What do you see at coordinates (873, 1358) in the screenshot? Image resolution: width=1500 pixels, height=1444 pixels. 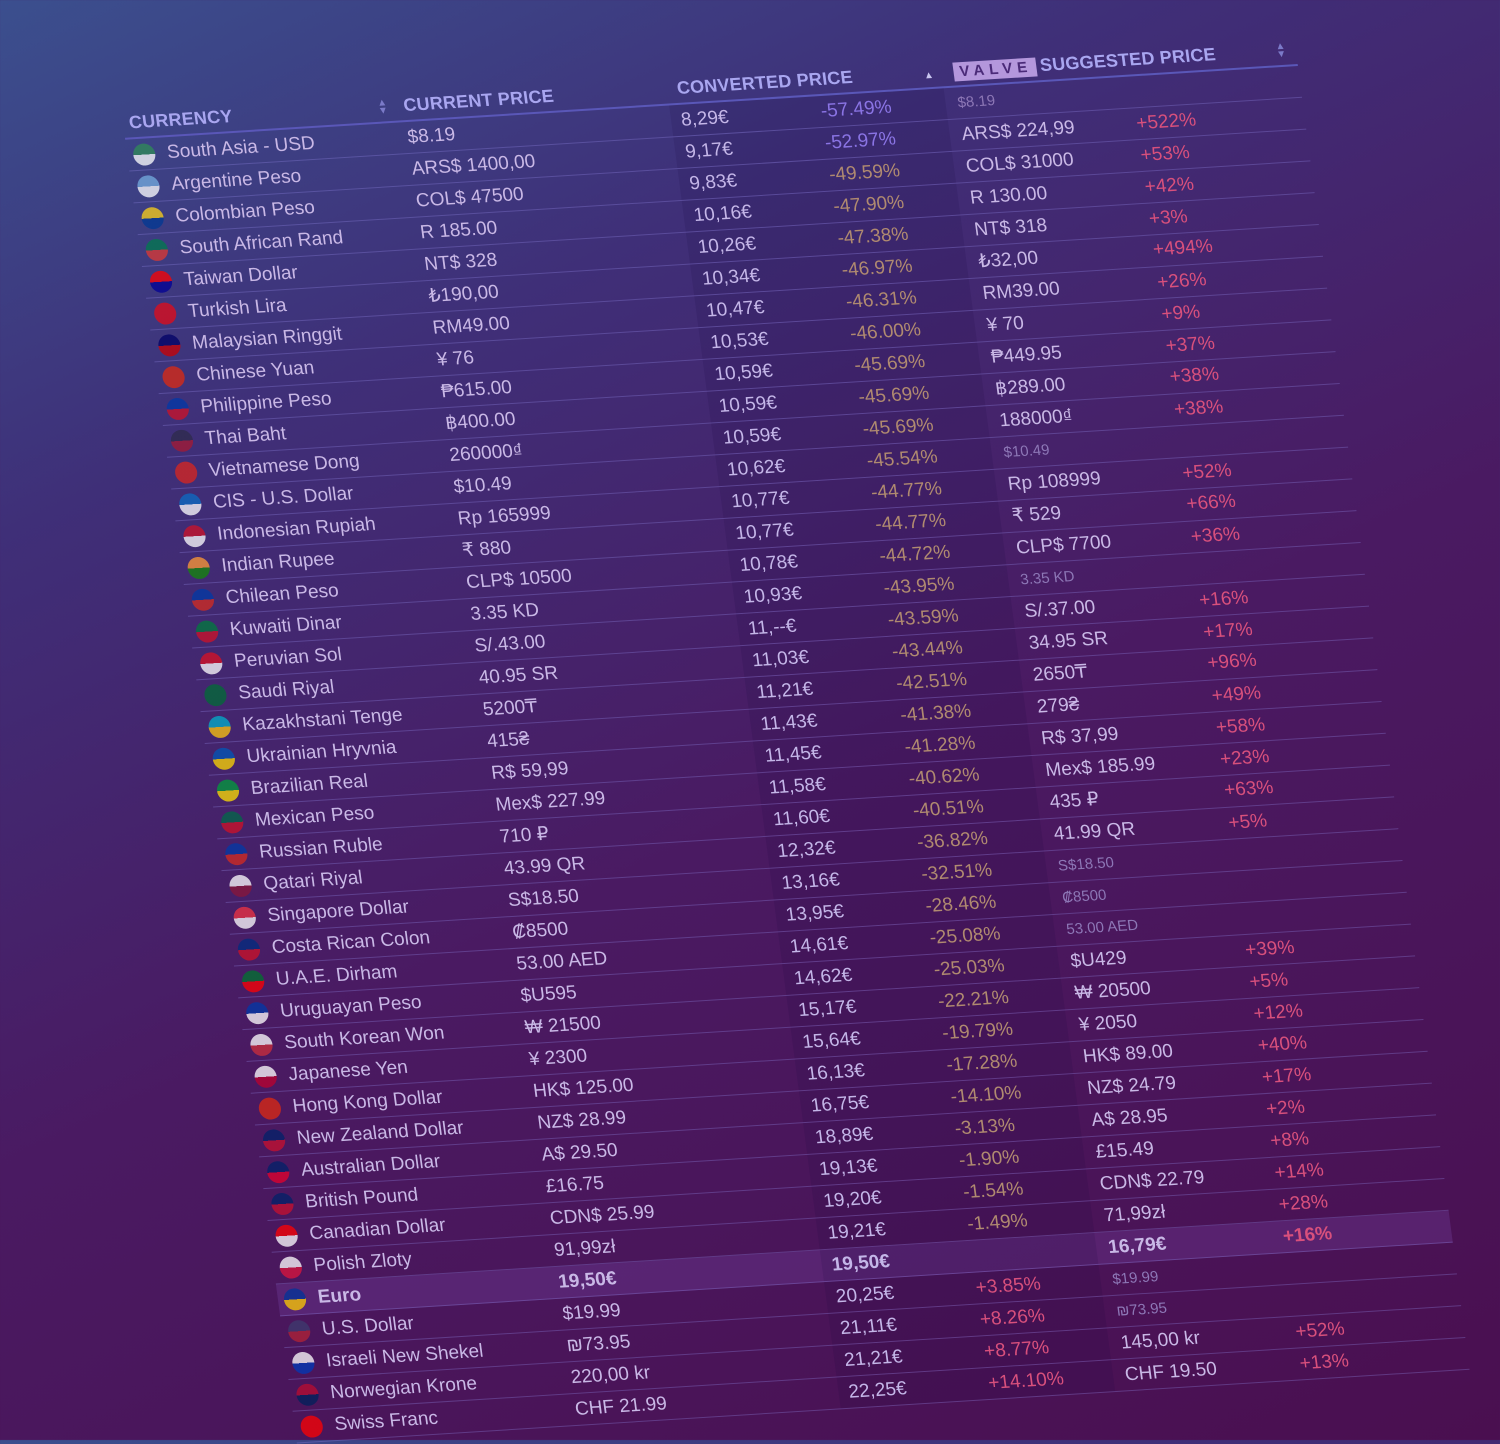 I see `converted-price: 21,21€` at bounding box center [873, 1358].